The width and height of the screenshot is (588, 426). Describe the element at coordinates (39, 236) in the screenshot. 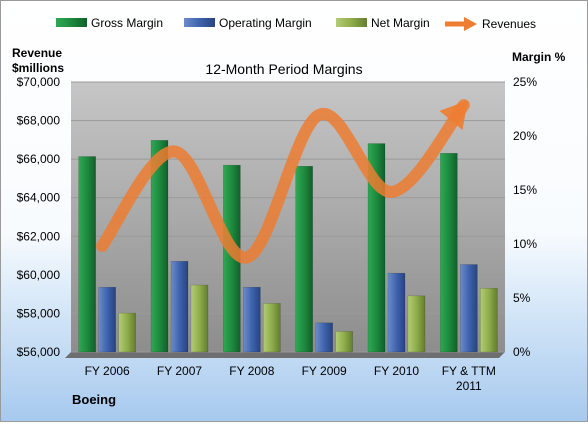

I see `left-tick-label: $62,000` at that location.